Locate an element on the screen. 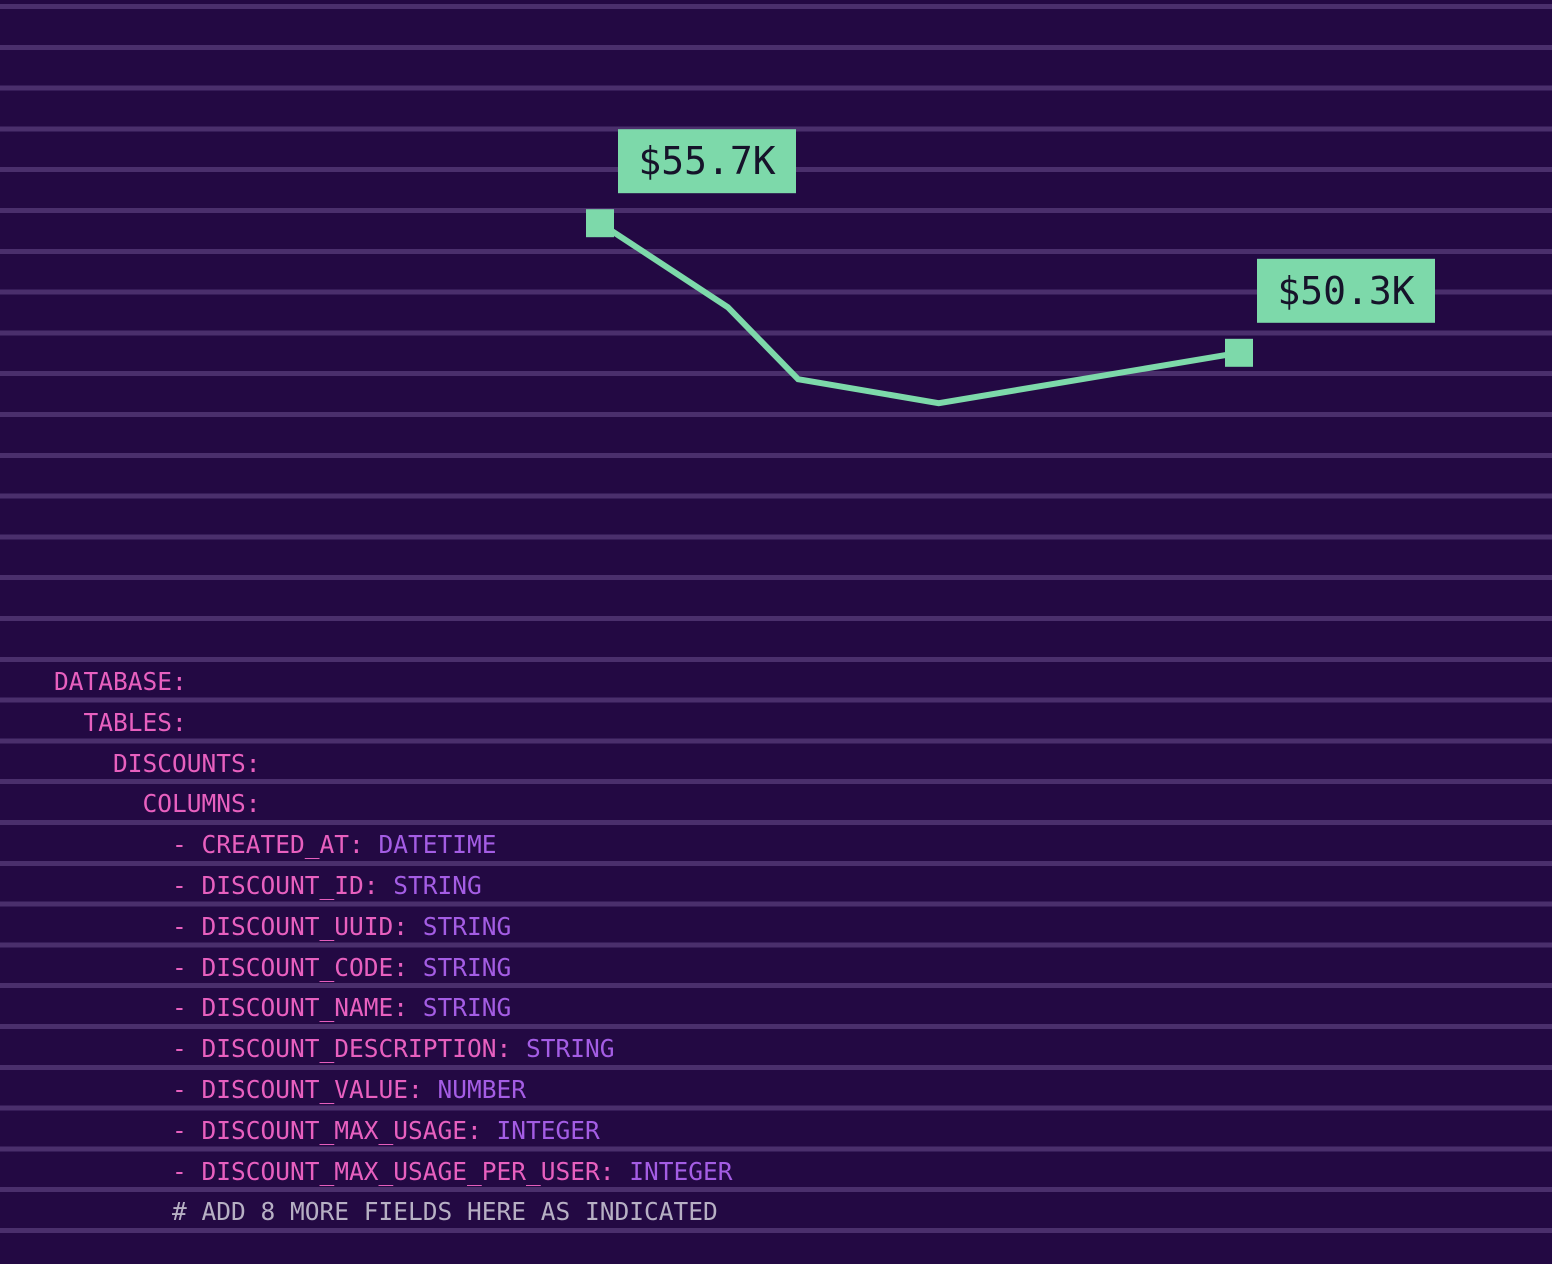 Image resolution: width=1552 pixels, height=1264 pixels. schema-line: - DISCOUNT_UUID: STRING is located at coordinates (393, 927).